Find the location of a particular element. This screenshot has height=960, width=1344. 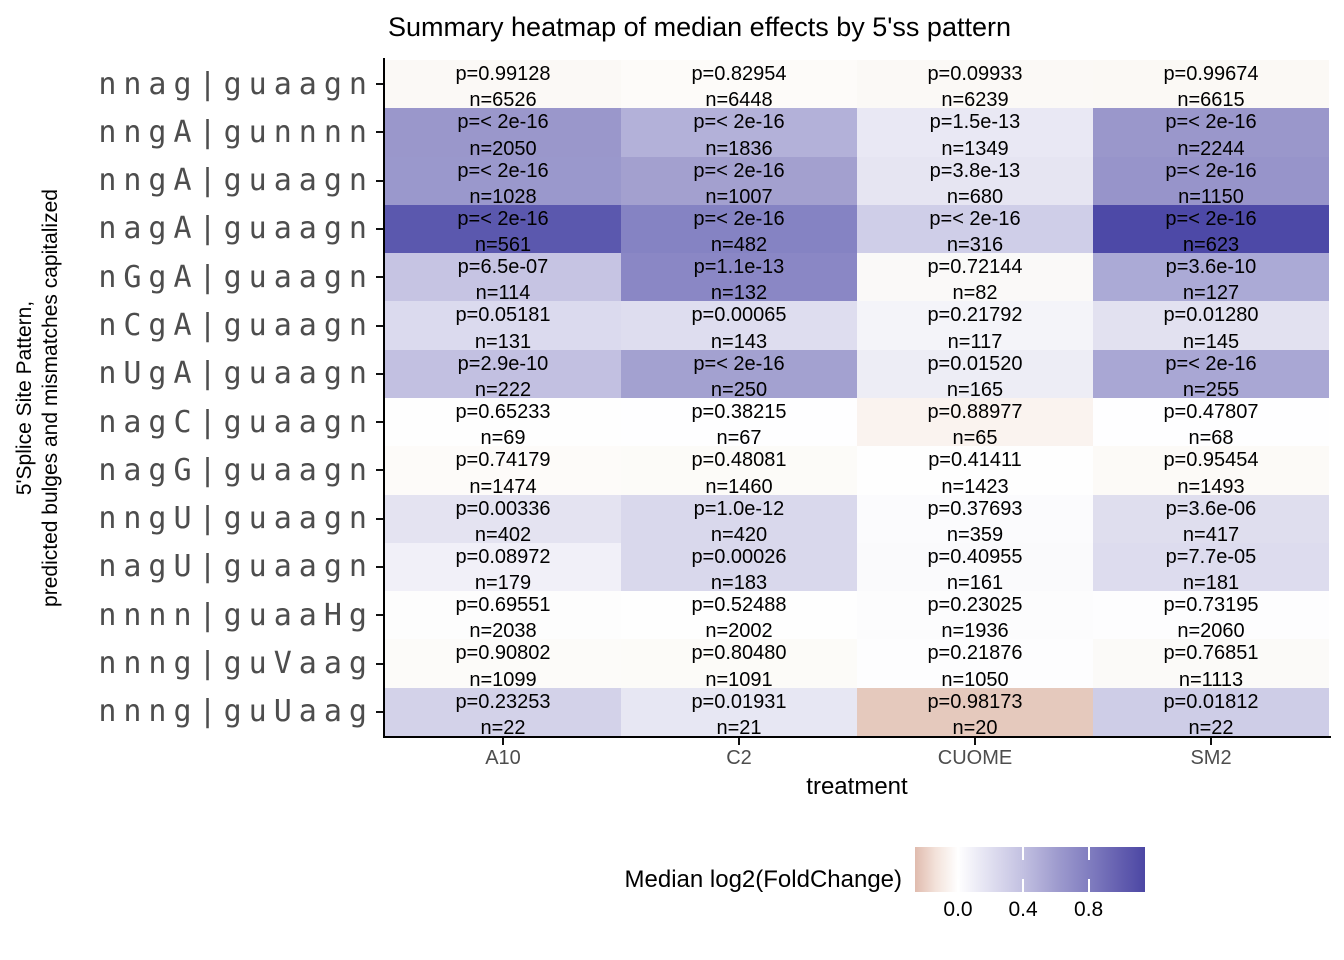

cell-p-value: p=1.0e-12 is located at coordinates (739, 508).